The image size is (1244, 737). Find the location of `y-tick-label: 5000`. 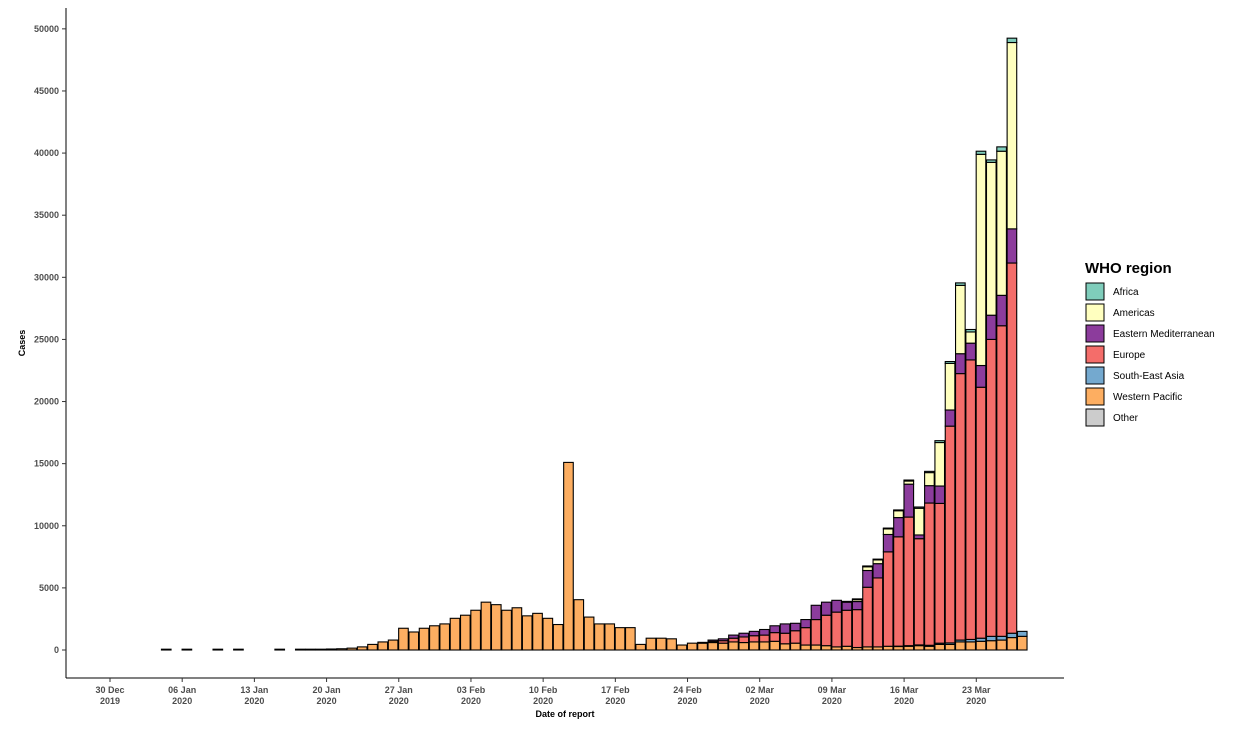

y-tick-label: 5000 is located at coordinates (49, 588).